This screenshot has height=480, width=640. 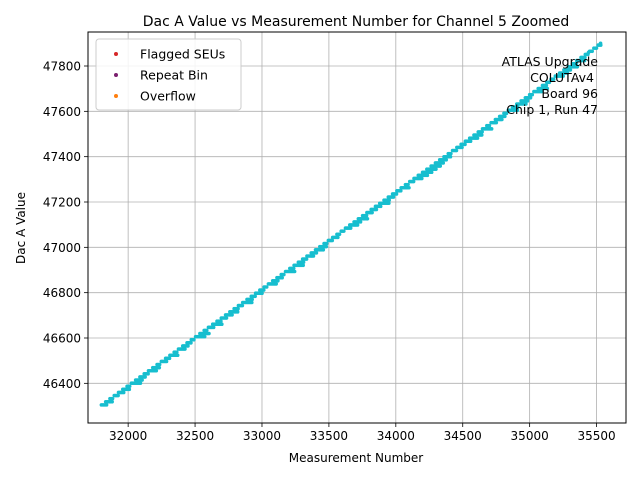 What do you see at coordinates (356, 458) in the screenshot?
I see `x-axis-label: Measurement Number` at bounding box center [356, 458].